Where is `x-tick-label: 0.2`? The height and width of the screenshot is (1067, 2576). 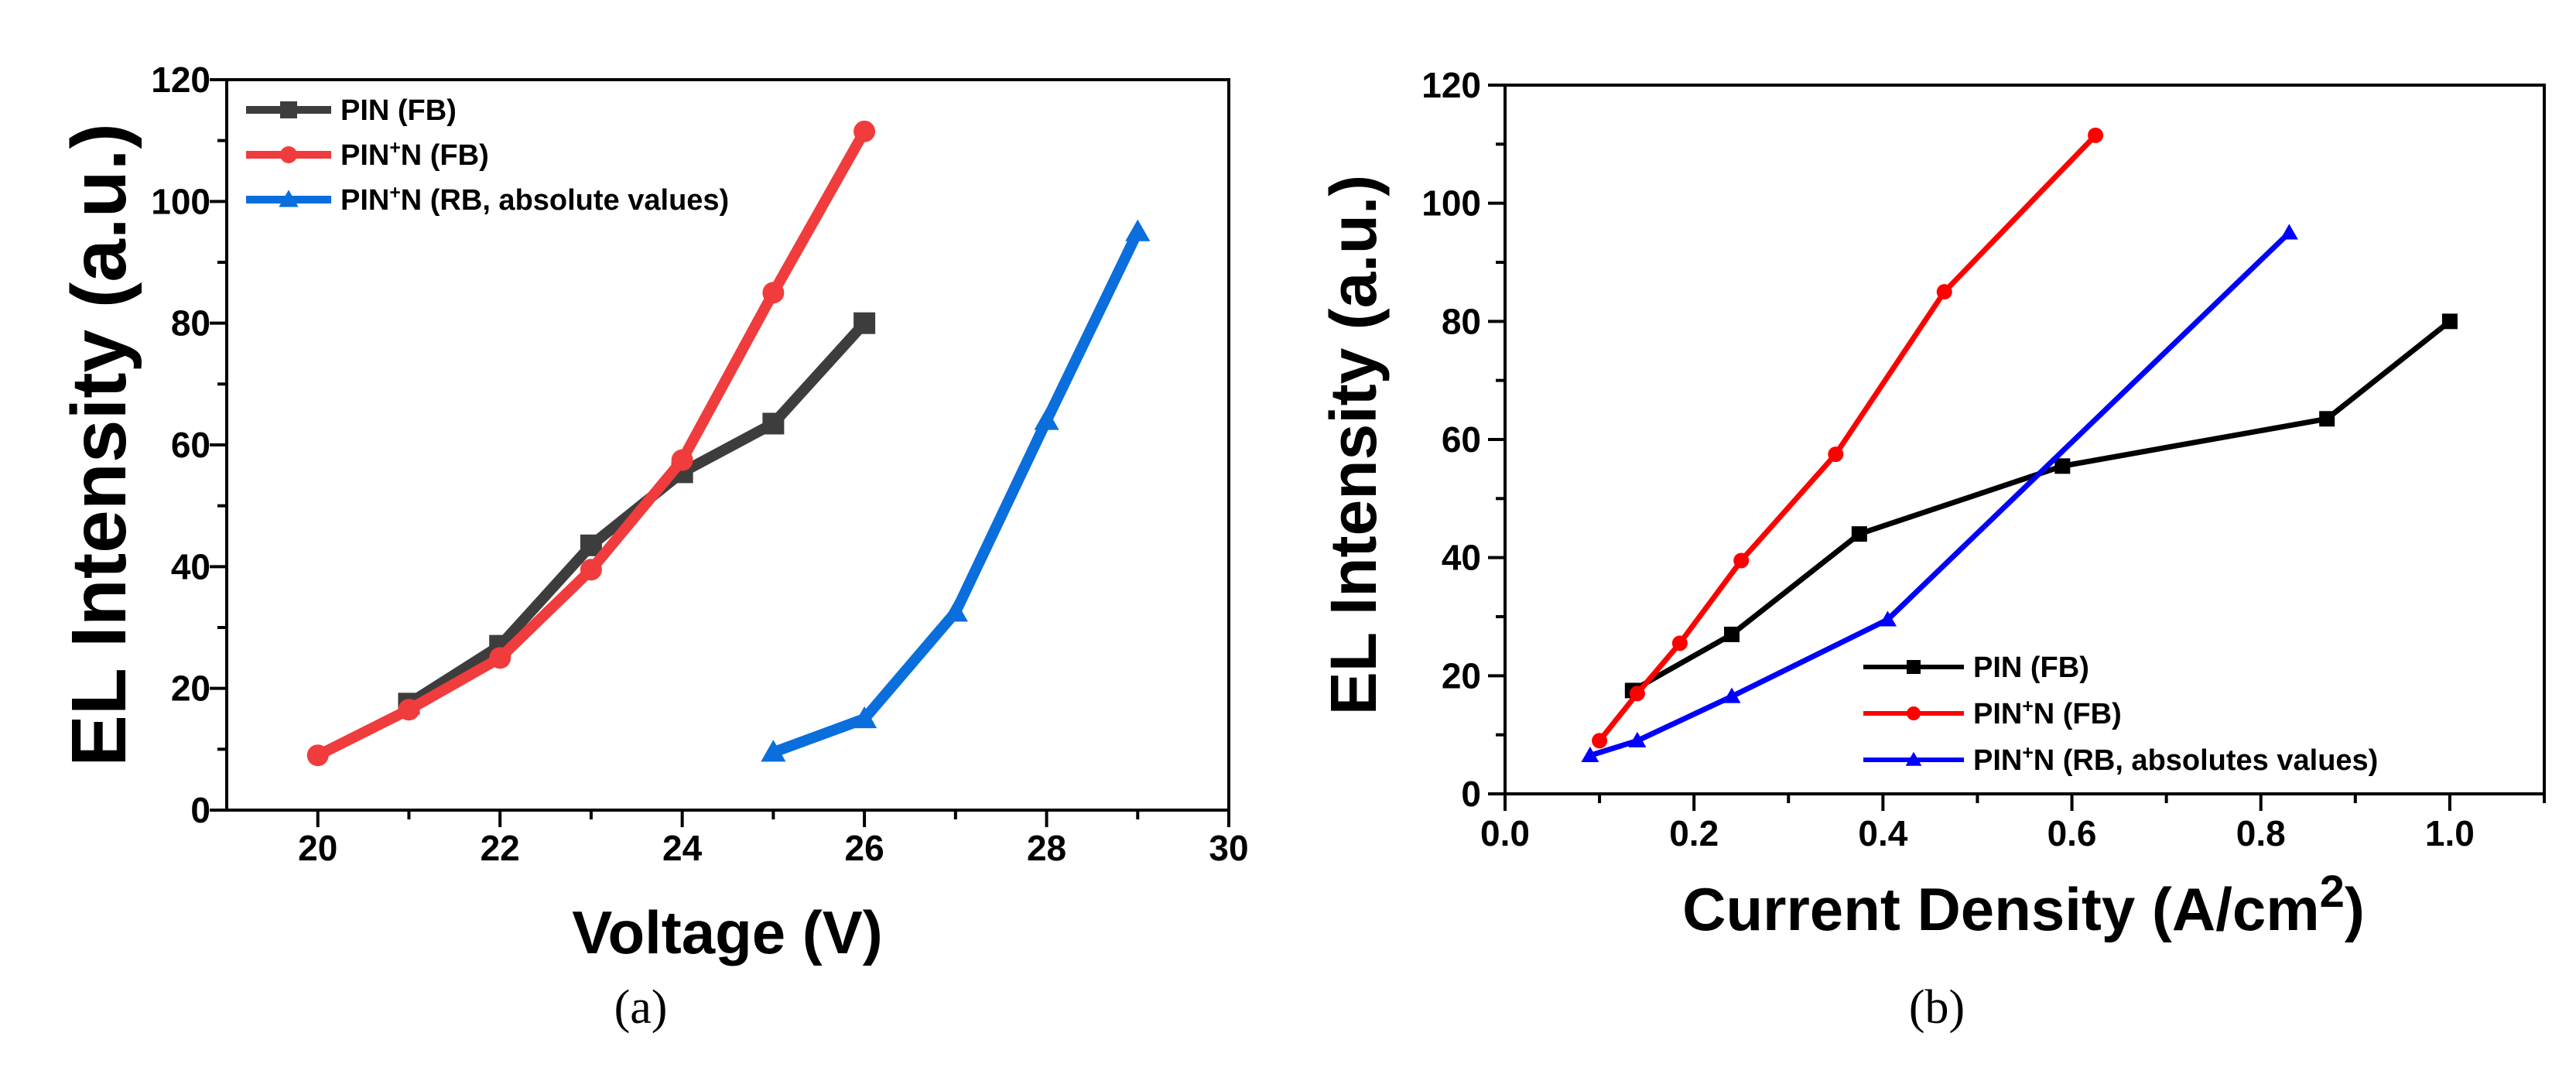
x-tick-label: 0.2 is located at coordinates (1694, 833).